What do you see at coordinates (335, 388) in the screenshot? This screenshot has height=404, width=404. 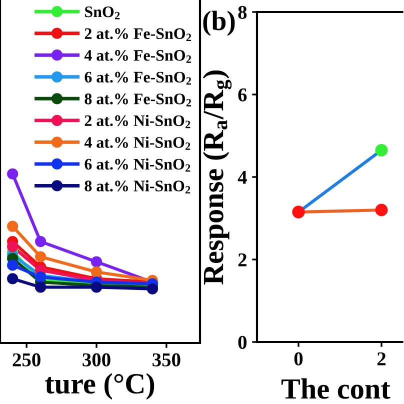 I see `x-axis-title: The cont` at bounding box center [335, 388].